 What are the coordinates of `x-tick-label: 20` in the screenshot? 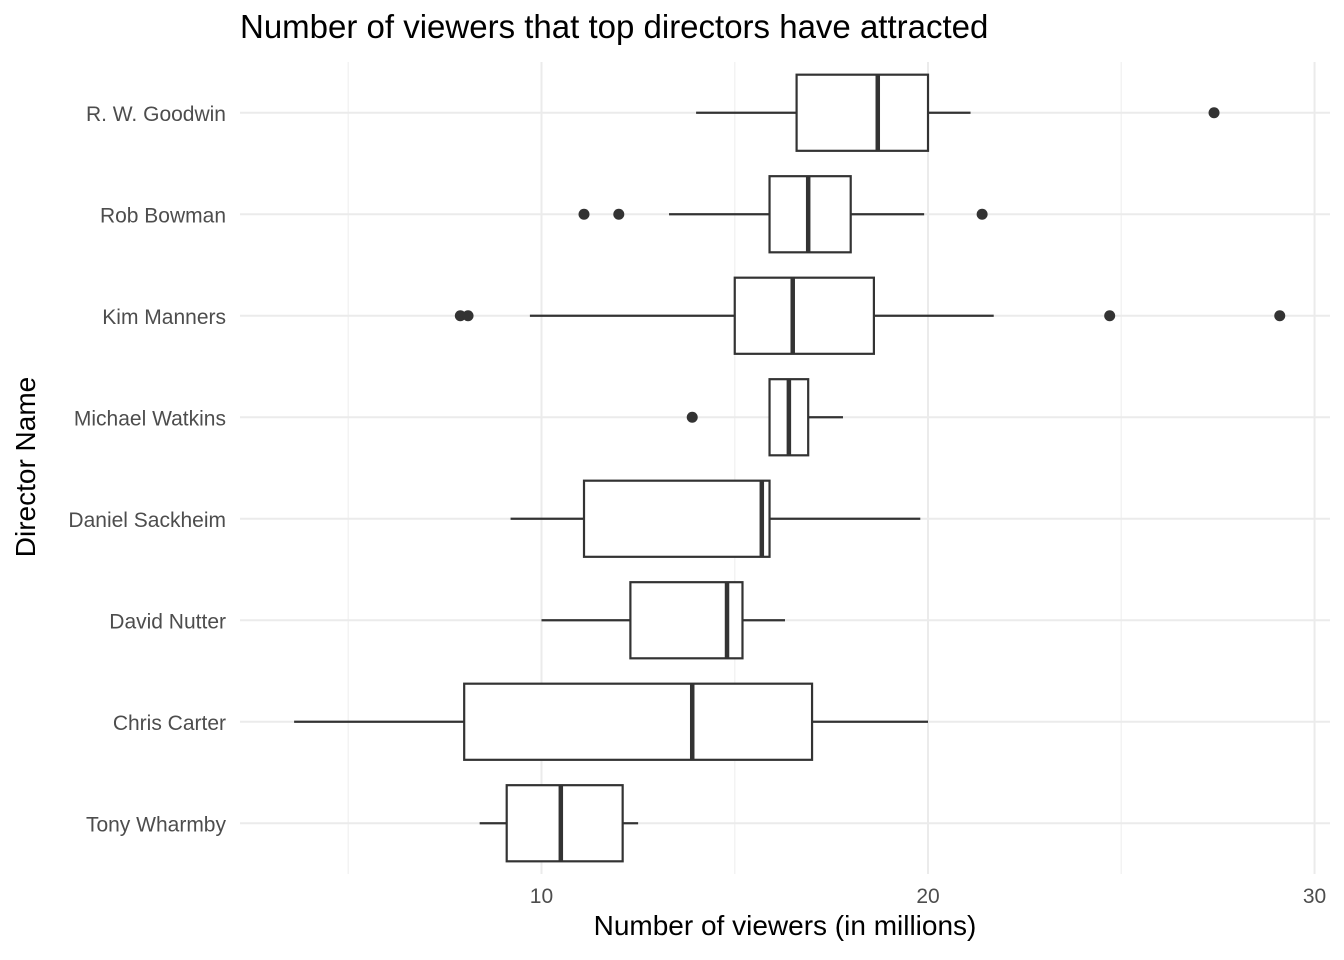 It's located at (927, 896).